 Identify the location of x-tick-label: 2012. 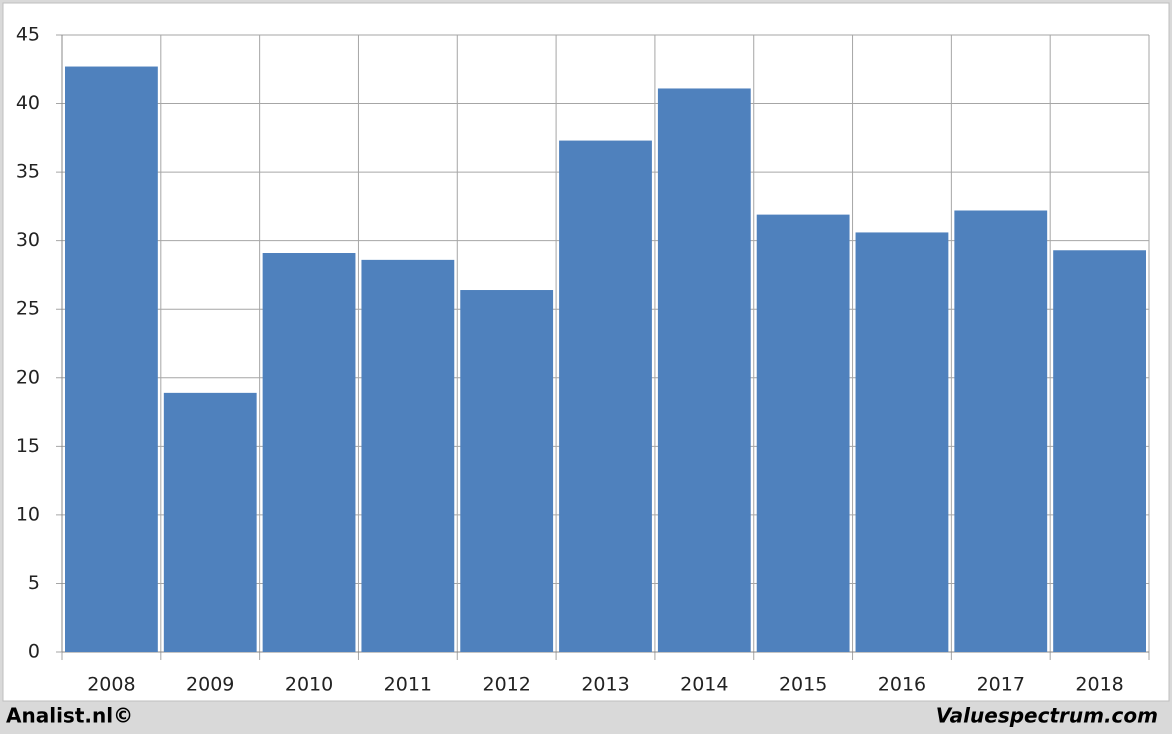
(507, 685).